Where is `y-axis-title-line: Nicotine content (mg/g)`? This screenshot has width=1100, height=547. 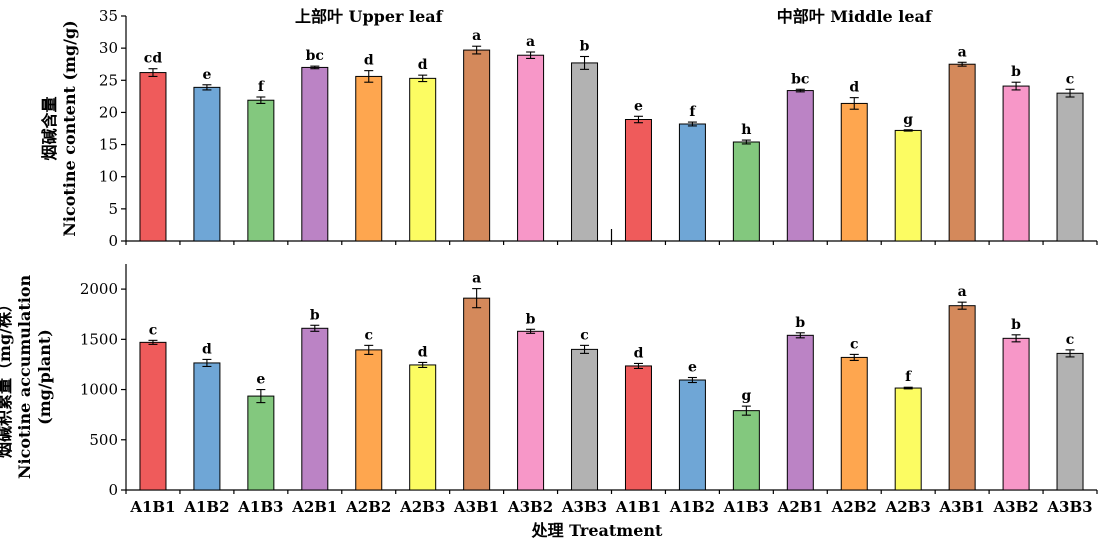 y-axis-title-line: Nicotine content (mg/g) is located at coordinates (69, 128).